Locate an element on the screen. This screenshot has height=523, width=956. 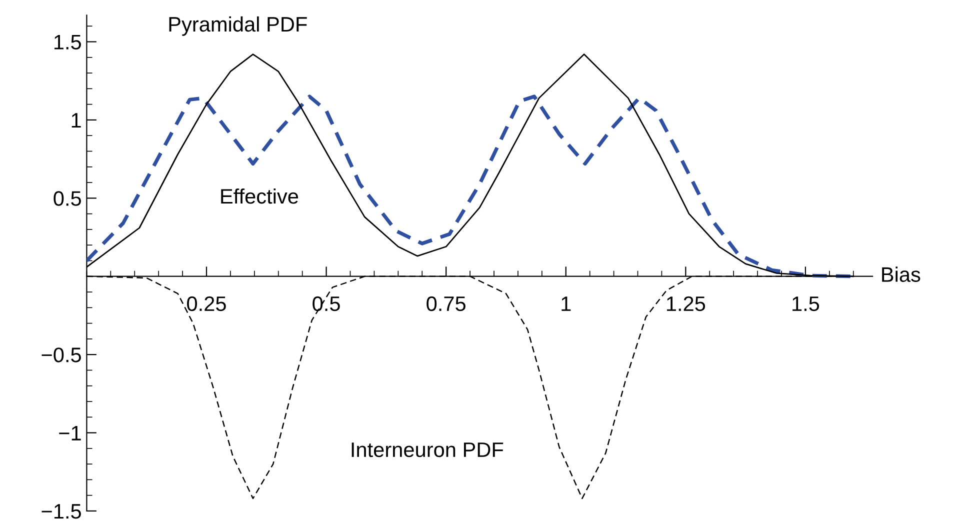
x-tick-label: 0.25 is located at coordinates (206, 304).